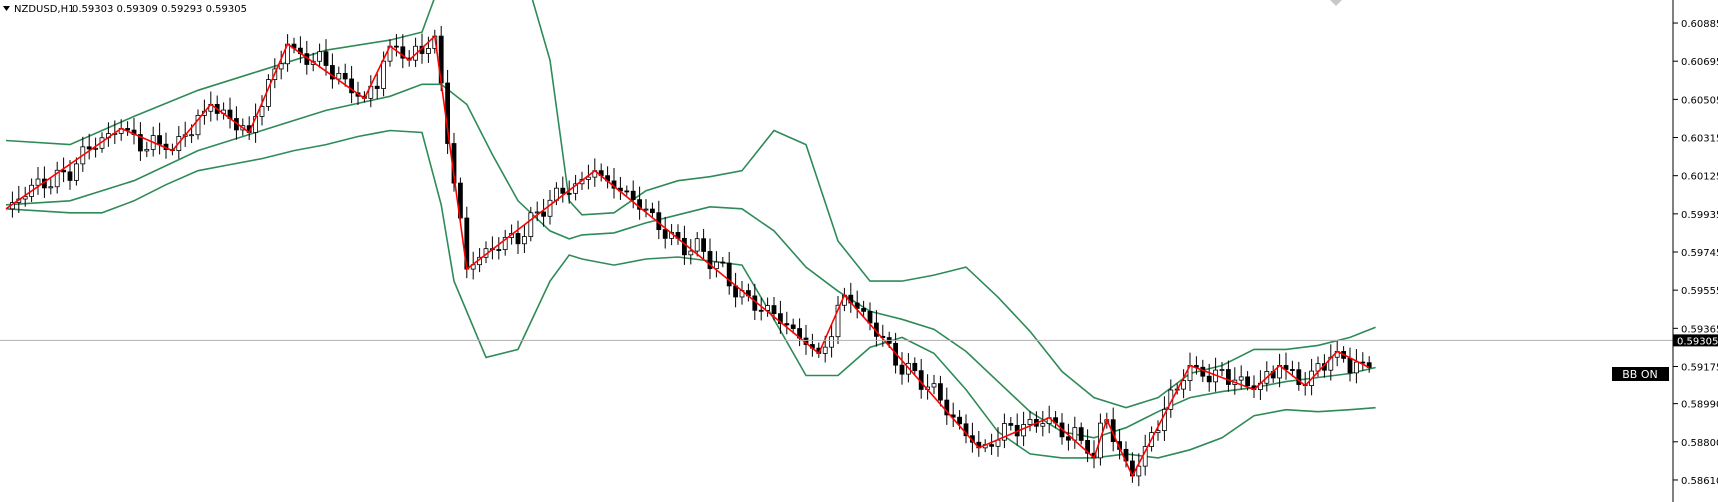 Image resolution: width=1718 pixels, height=502 pixels. What do you see at coordinates (1699, 291) in the screenshot?
I see `price-tick-label: 0.59555` at bounding box center [1699, 291].